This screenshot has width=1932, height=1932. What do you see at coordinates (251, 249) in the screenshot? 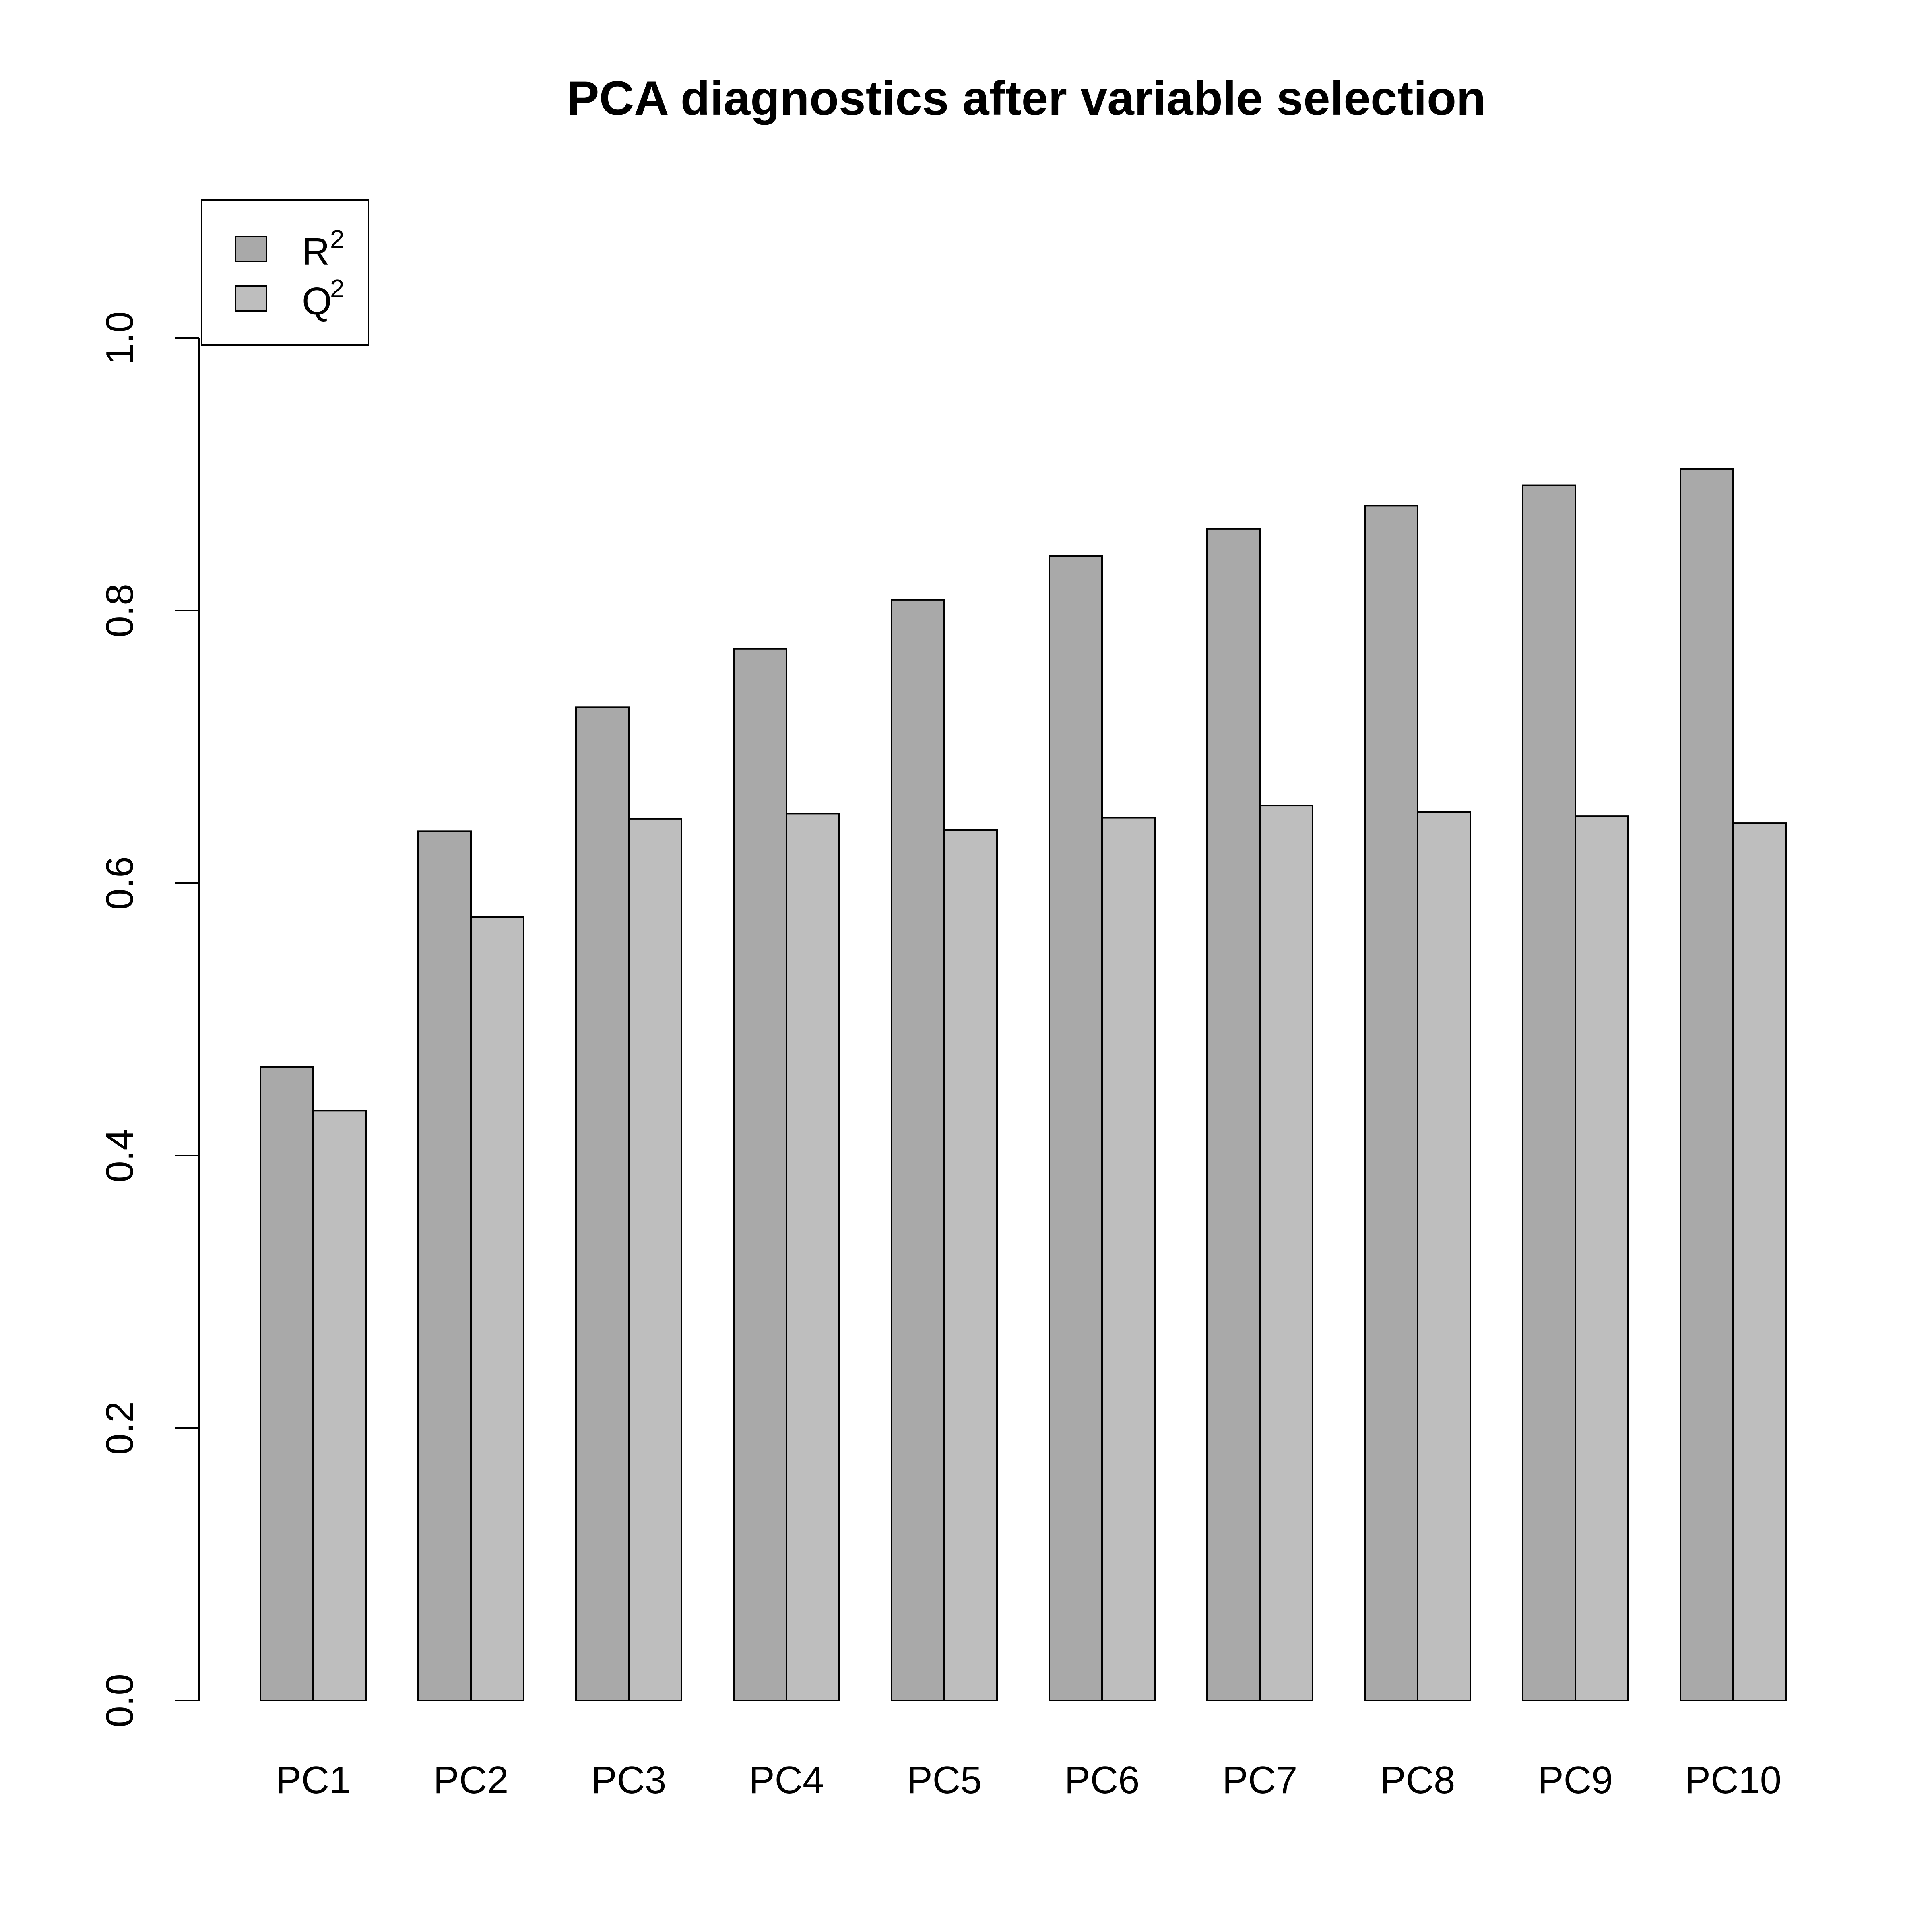
I see `legend-swatch-r` at bounding box center [251, 249].